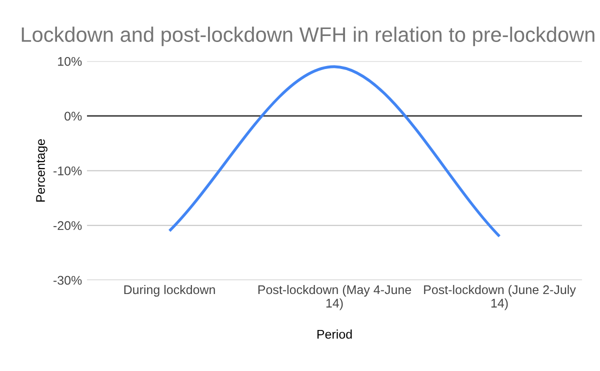 The width and height of the screenshot is (600, 371). Describe the element at coordinates (334, 334) in the screenshot. I see `x-axis-title: Period` at that location.